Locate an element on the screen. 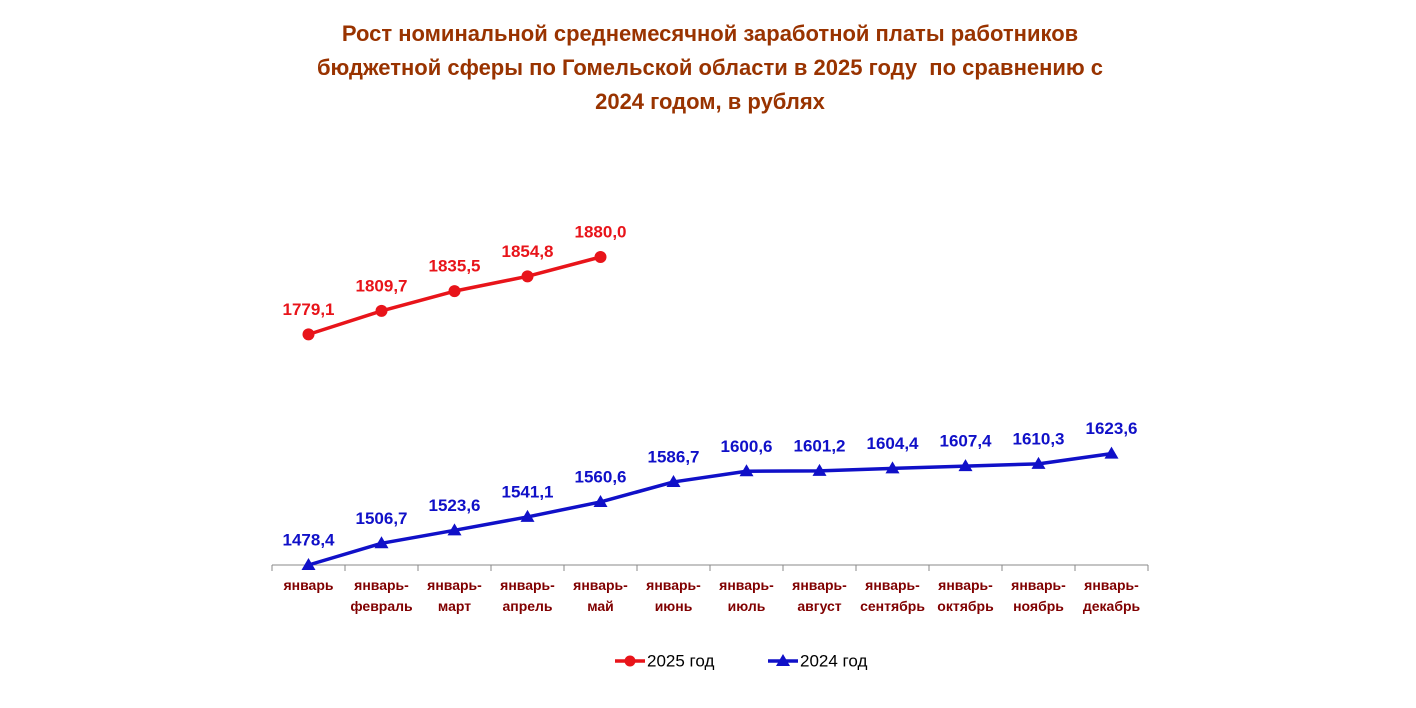 The image size is (1416, 708). data-label: 1607,4 is located at coordinates (966, 441).